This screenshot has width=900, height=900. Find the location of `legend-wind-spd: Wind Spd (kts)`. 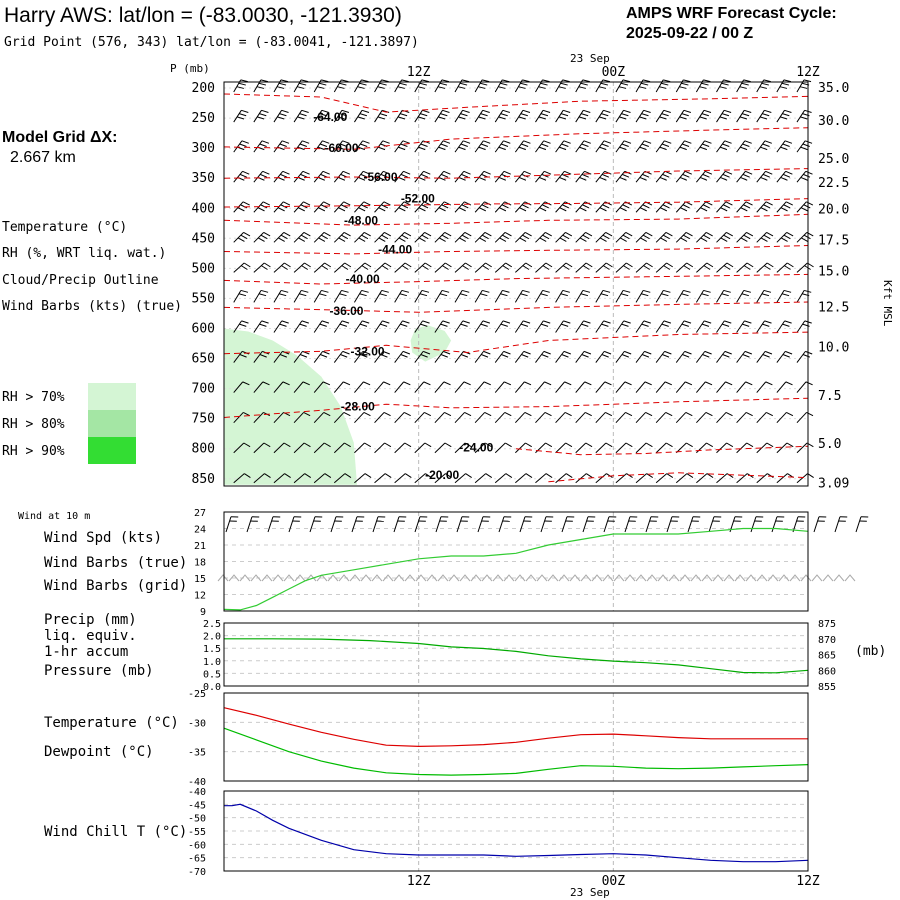

legend-wind-spd: Wind Spd (kts) is located at coordinates (103, 538).